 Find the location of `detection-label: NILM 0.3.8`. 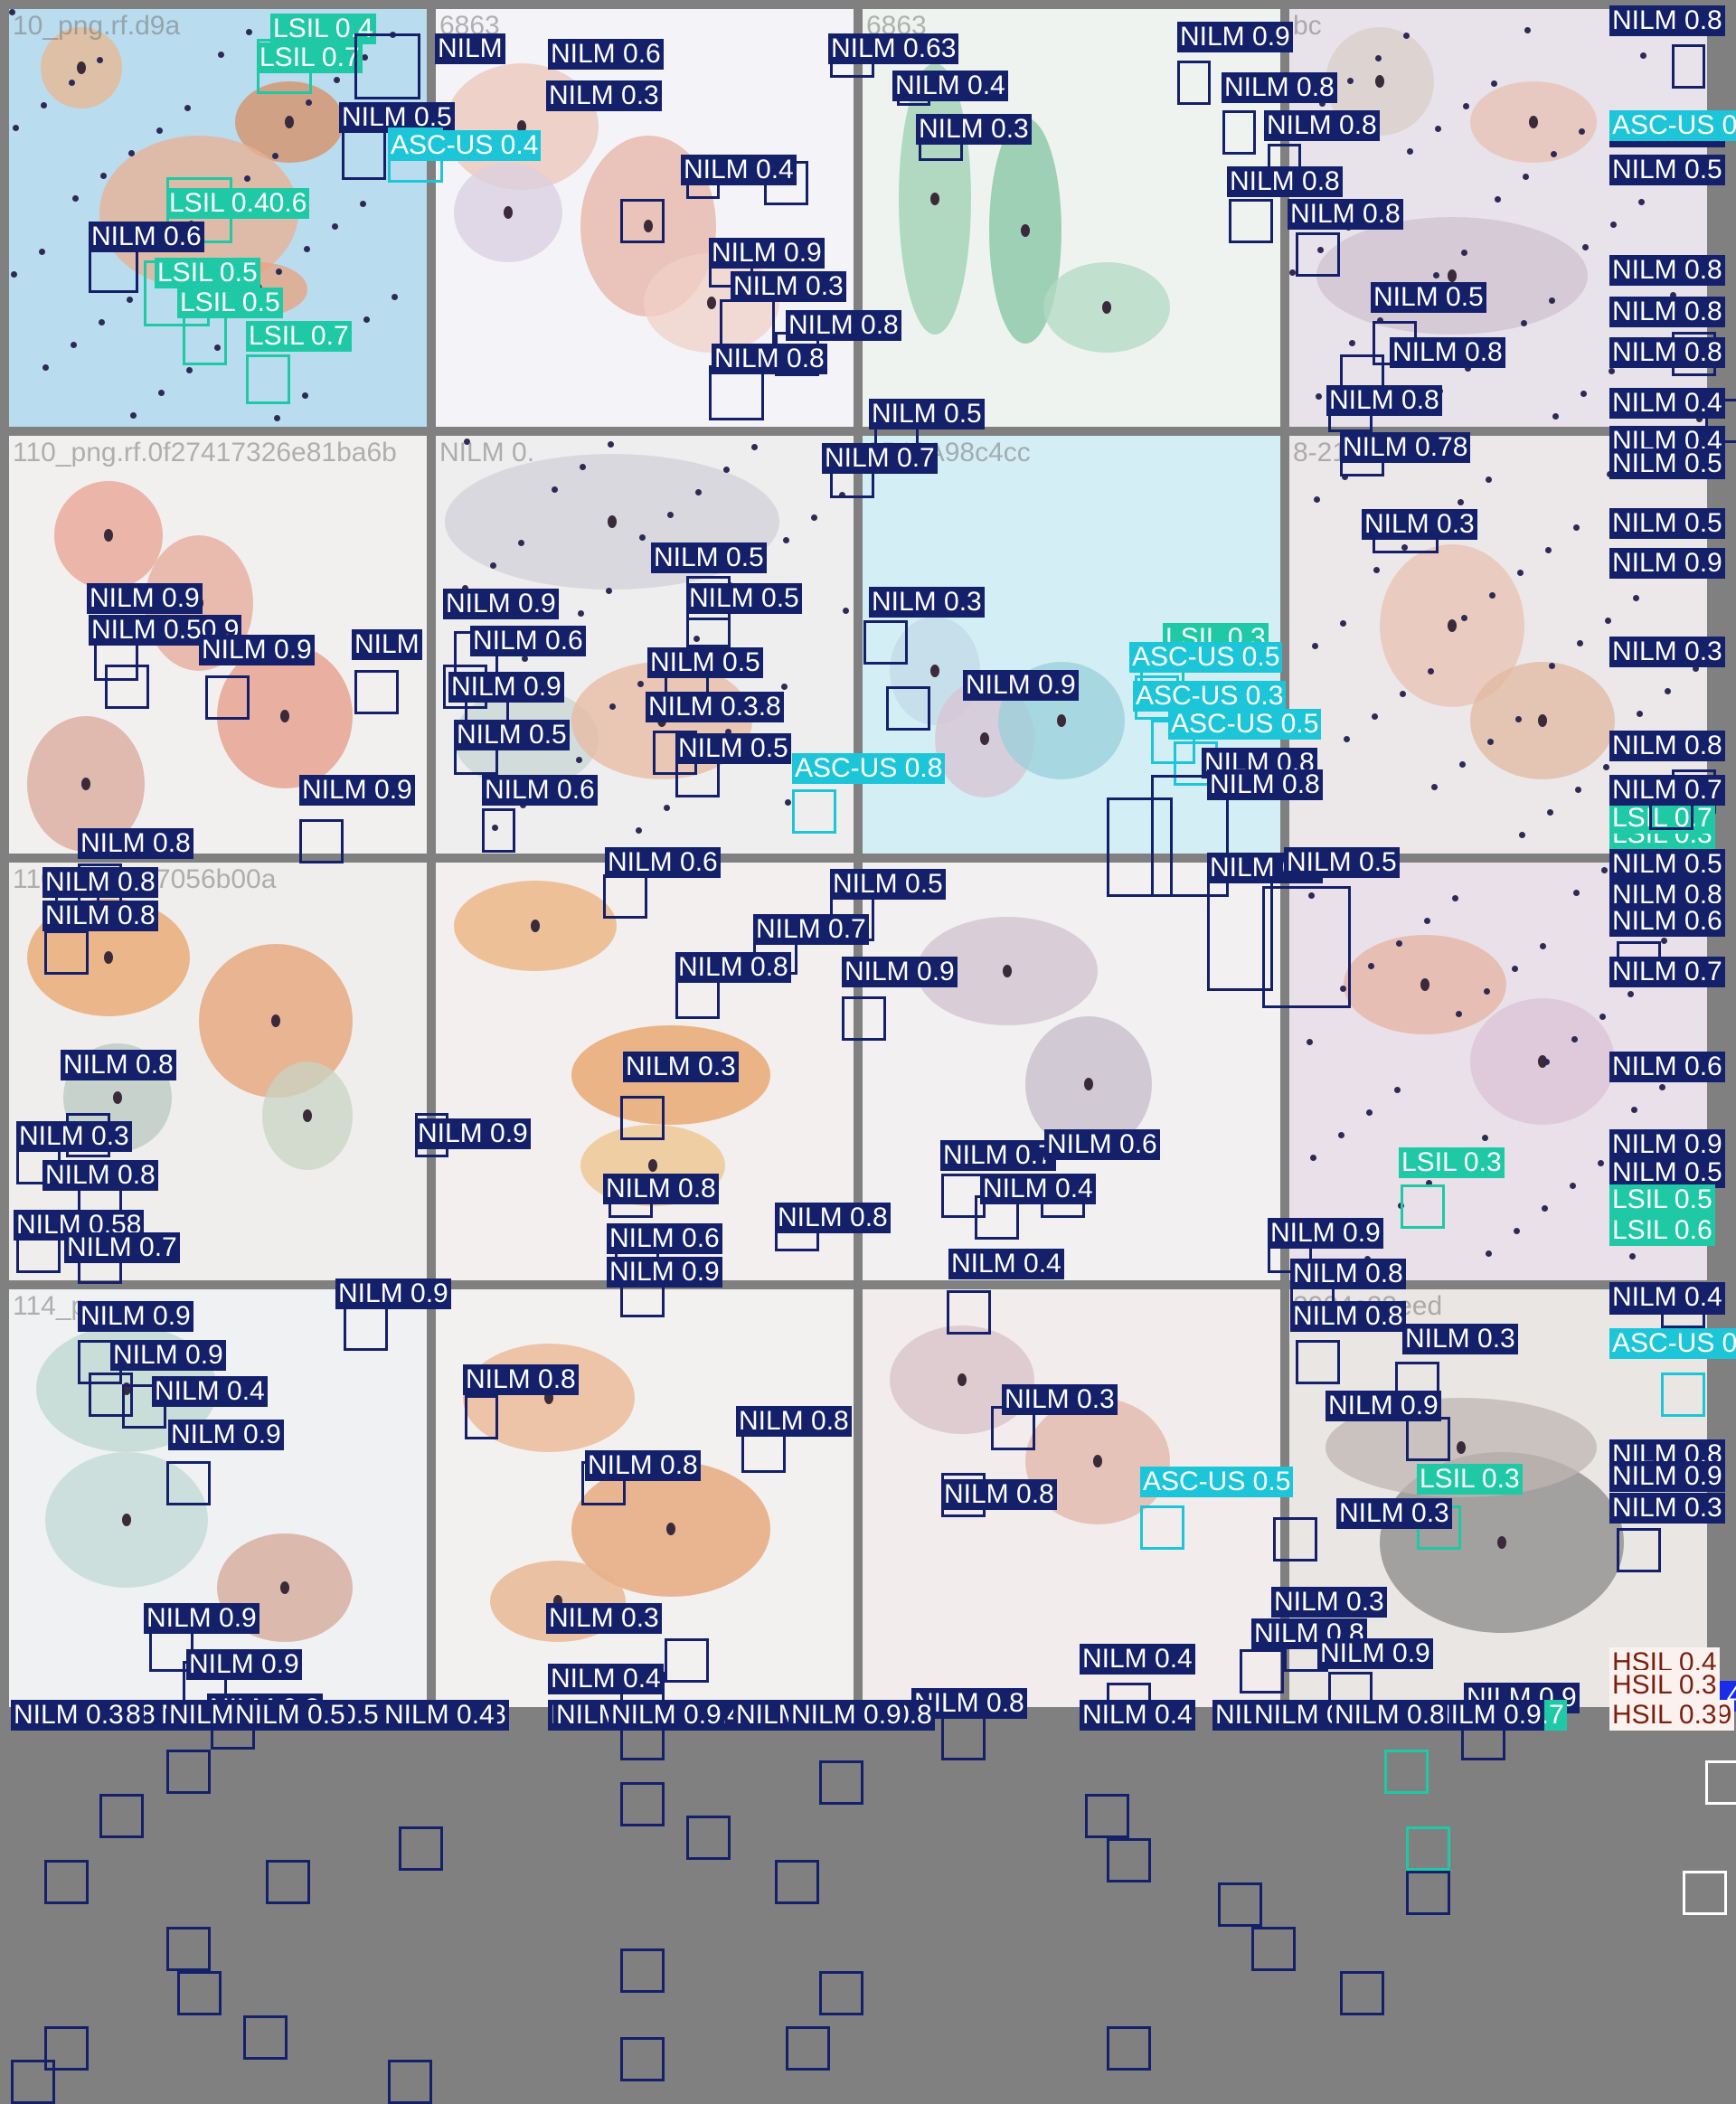

detection-label: NILM 0.3.8 is located at coordinates (715, 707).